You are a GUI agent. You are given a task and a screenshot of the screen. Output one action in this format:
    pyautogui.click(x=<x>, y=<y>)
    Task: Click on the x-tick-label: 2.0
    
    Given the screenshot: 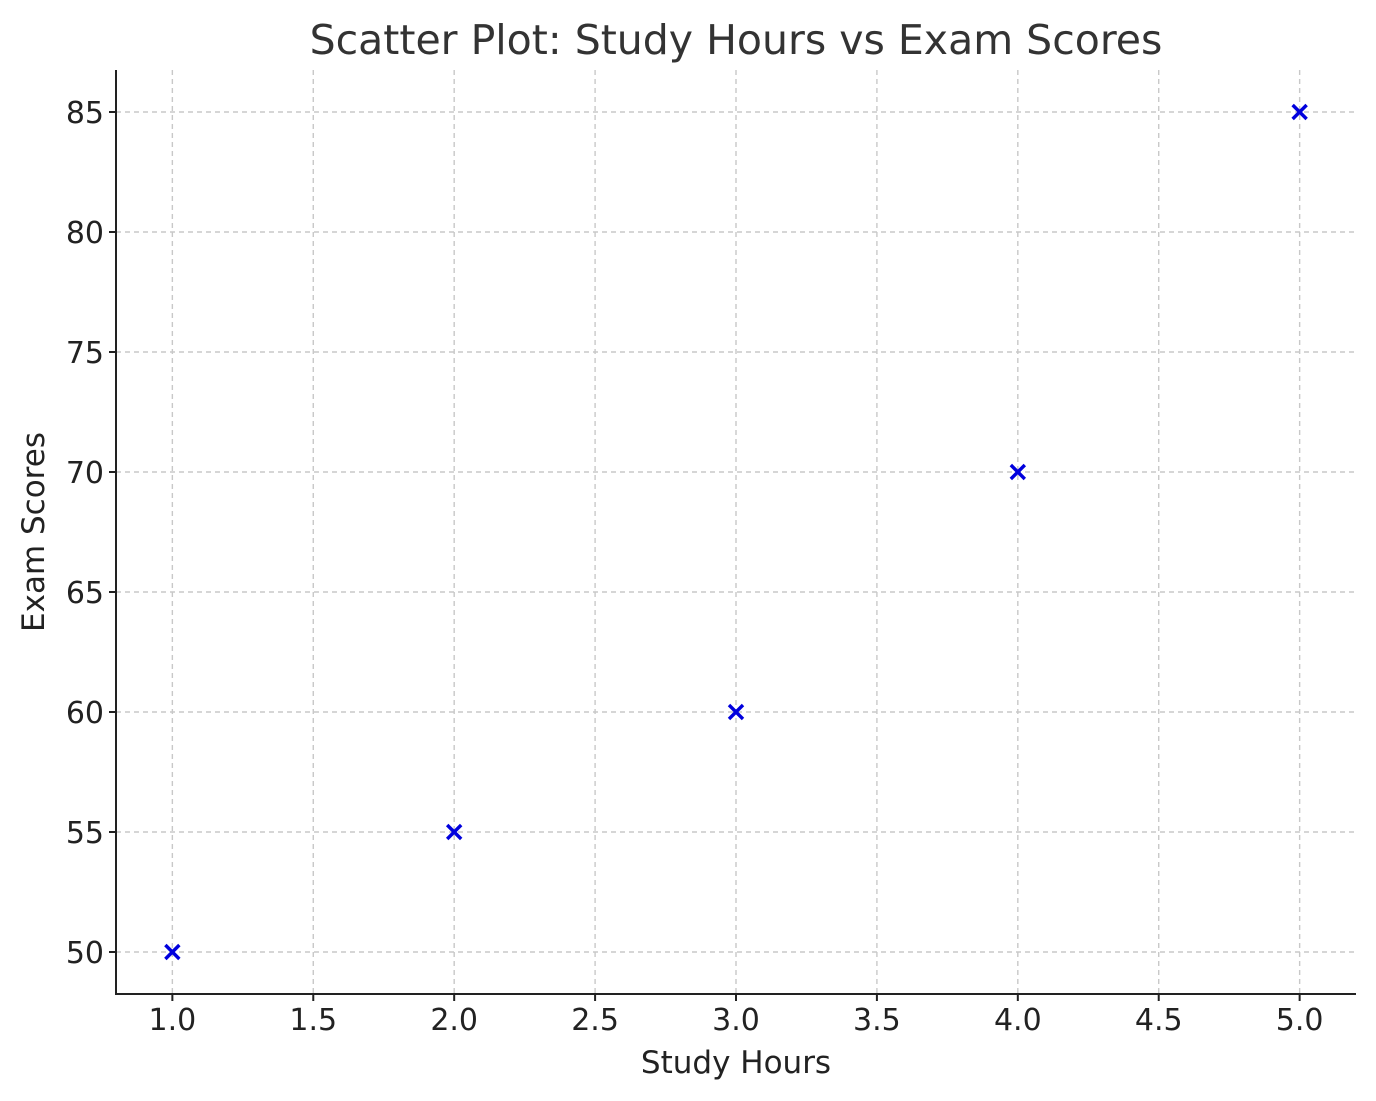 What is the action you would take?
    pyautogui.click(x=454, y=1020)
    